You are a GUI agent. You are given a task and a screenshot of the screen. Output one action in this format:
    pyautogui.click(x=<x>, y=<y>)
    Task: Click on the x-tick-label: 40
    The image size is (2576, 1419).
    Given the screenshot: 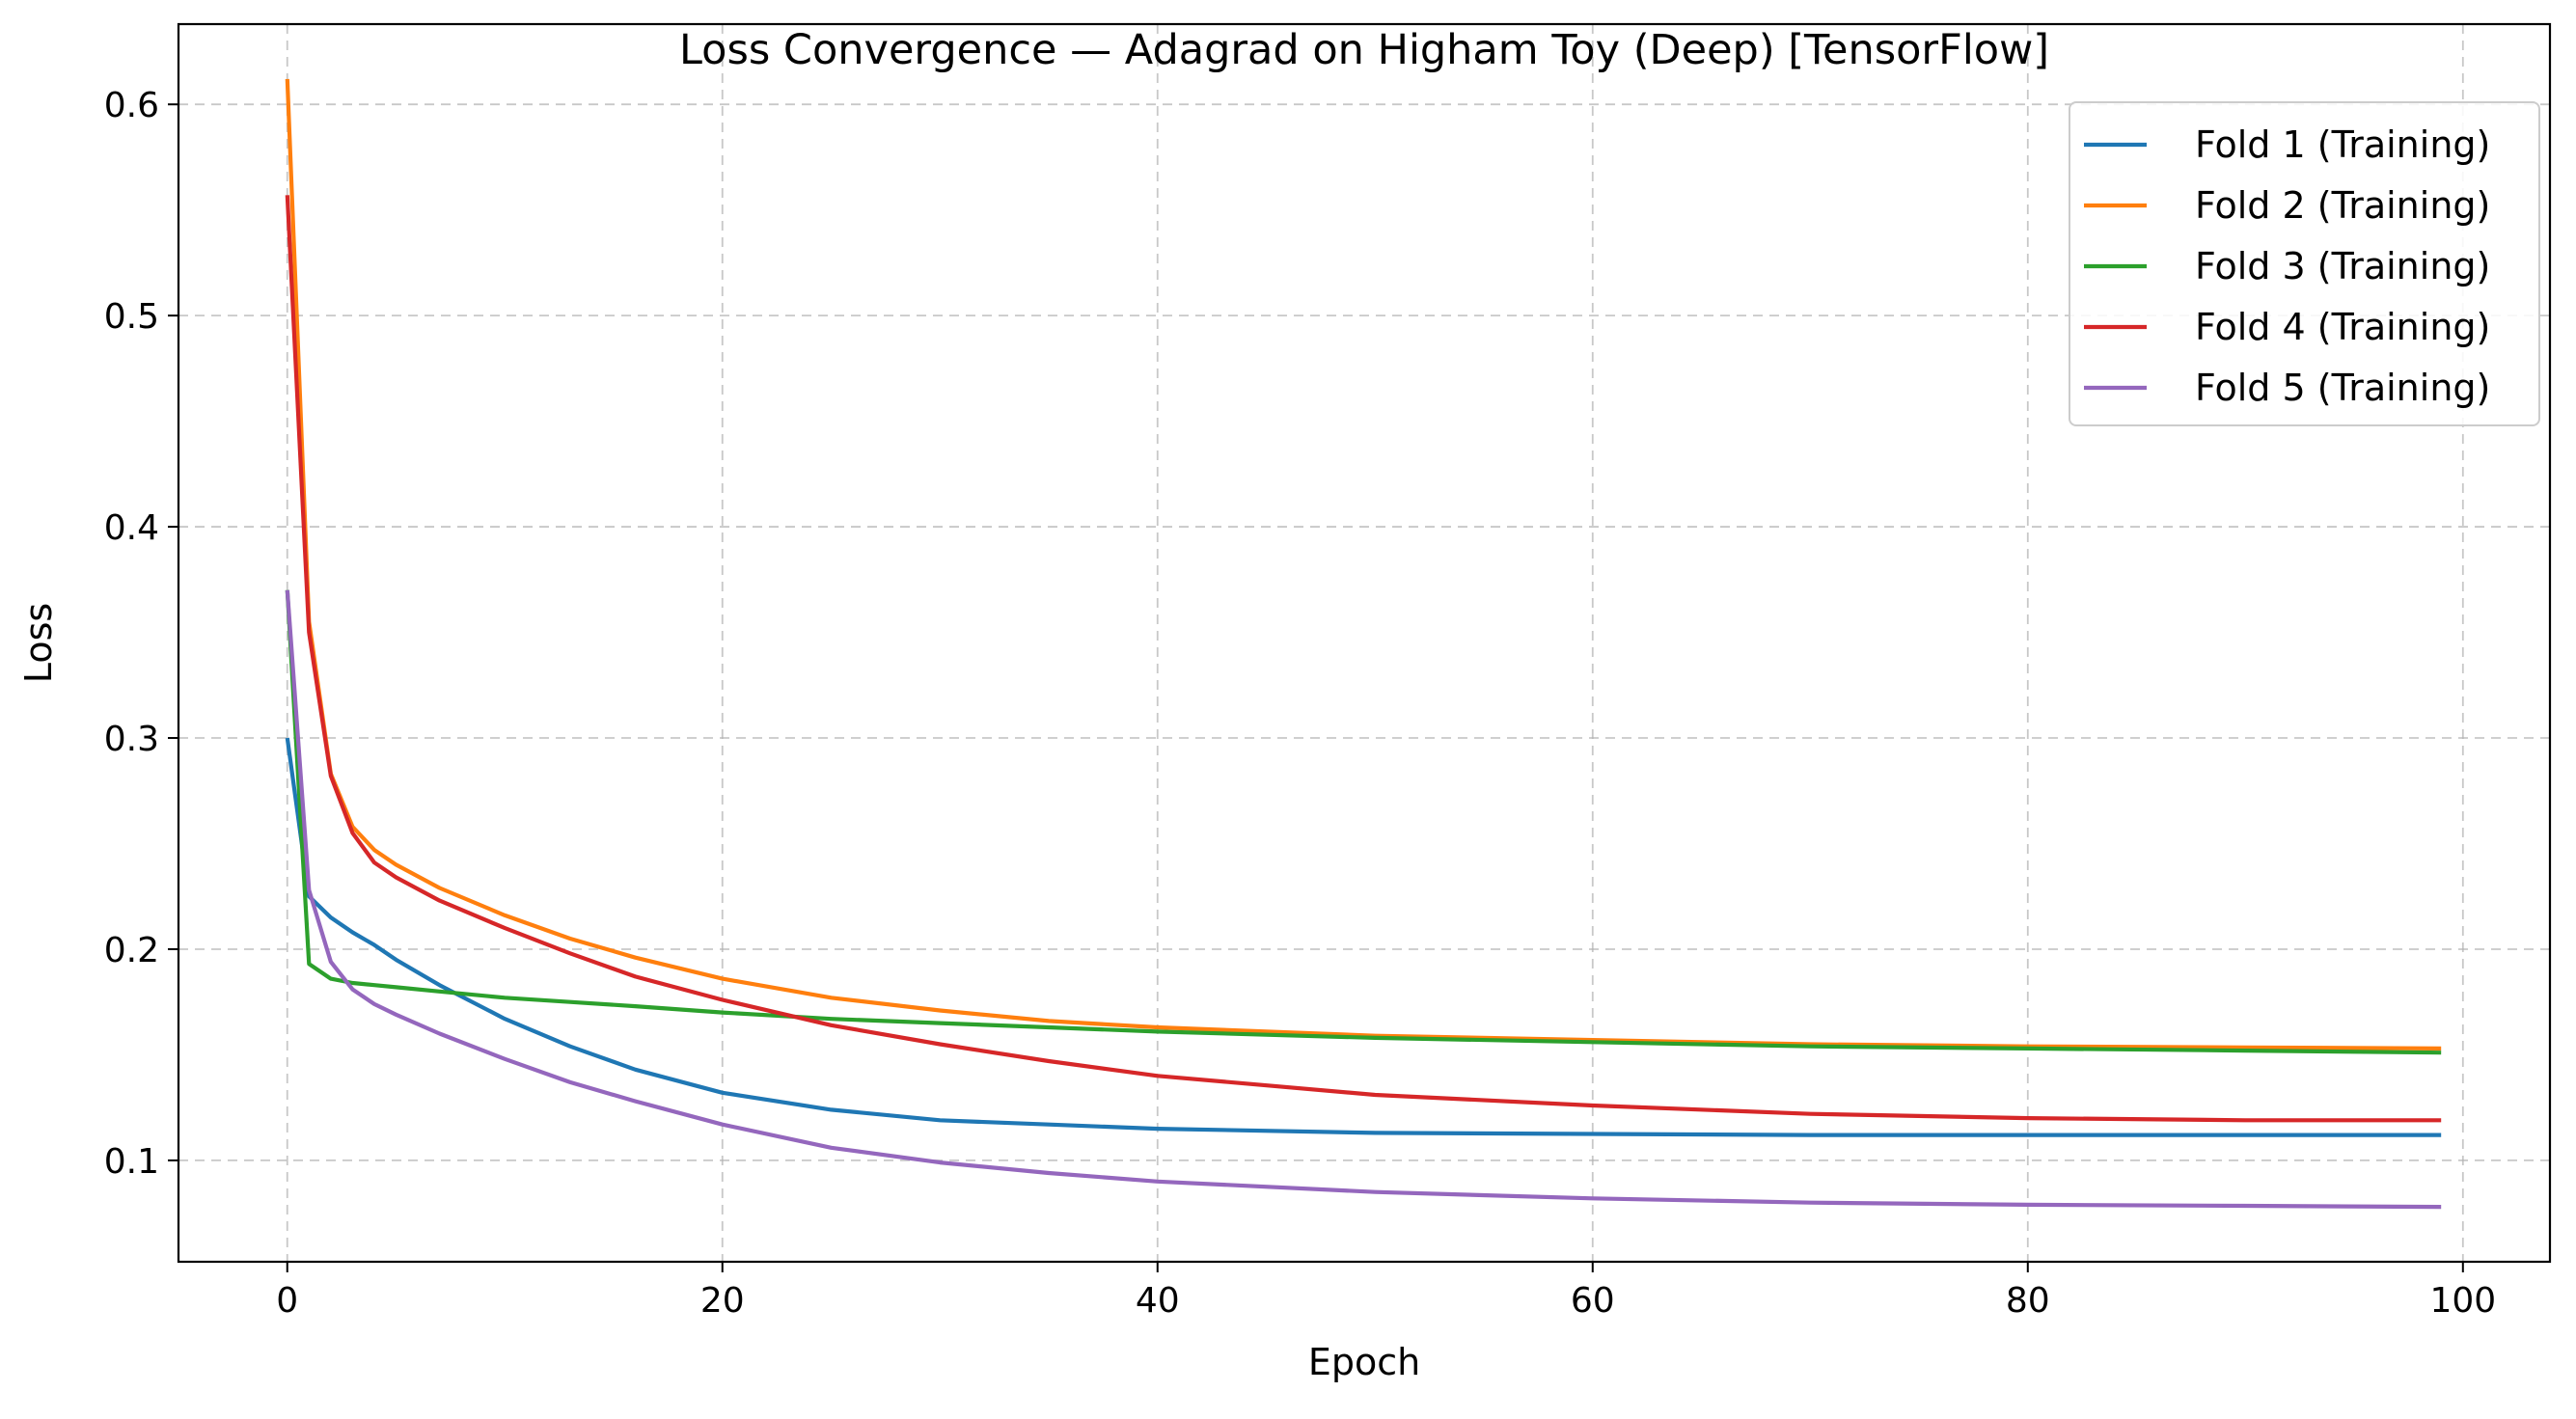 What is the action you would take?
    pyautogui.click(x=1158, y=1301)
    